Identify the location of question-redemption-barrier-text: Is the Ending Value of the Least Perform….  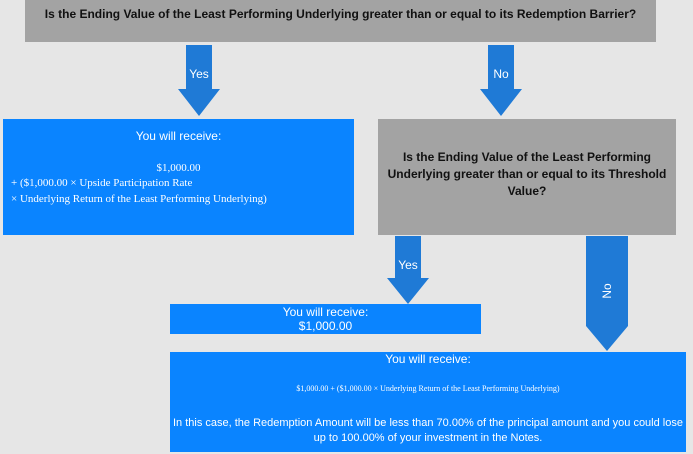
(340, 14).